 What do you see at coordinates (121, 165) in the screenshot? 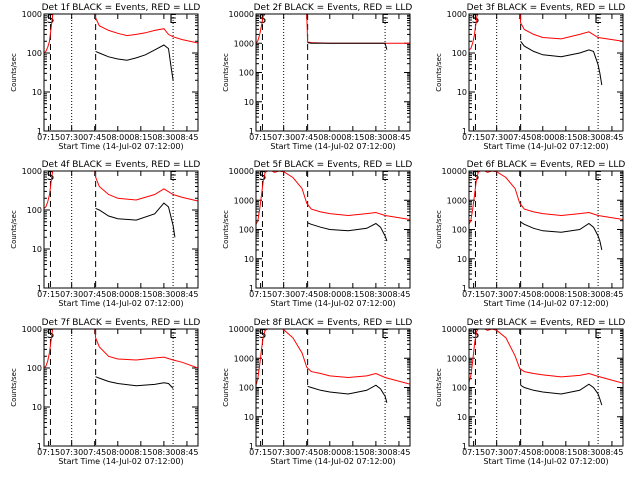
I see `panel-title: Det 4f BLACK = Events, RED = LLD` at bounding box center [121, 165].